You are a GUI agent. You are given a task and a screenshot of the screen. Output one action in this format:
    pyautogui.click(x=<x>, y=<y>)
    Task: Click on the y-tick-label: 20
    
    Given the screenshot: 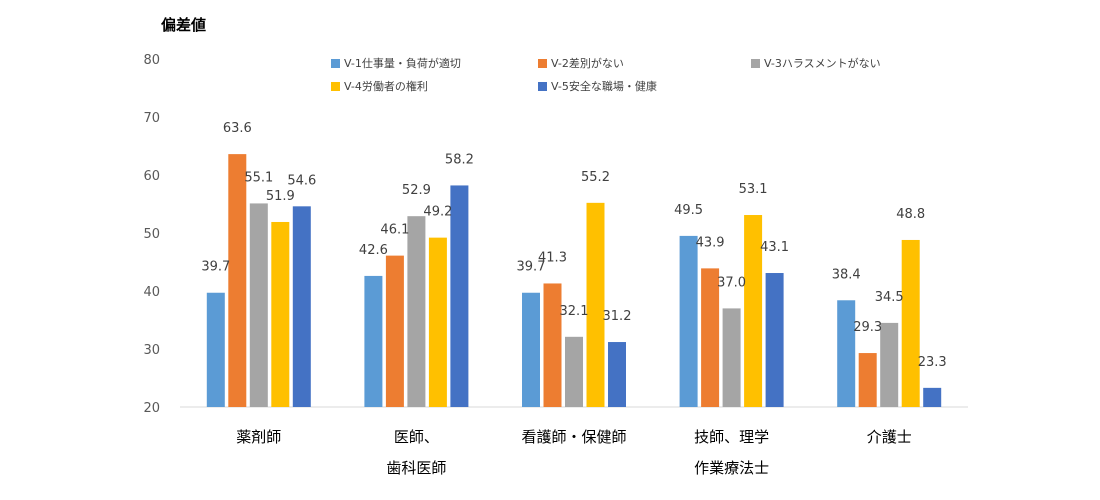 What is the action you would take?
    pyautogui.click(x=151, y=408)
    